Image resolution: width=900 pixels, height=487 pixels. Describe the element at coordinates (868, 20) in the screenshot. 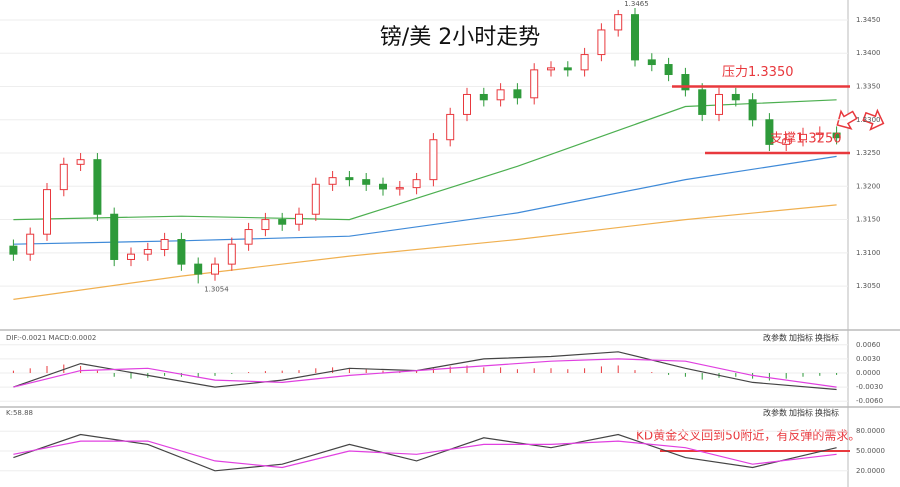

I see `y-tick-label: 1.3450` at that location.